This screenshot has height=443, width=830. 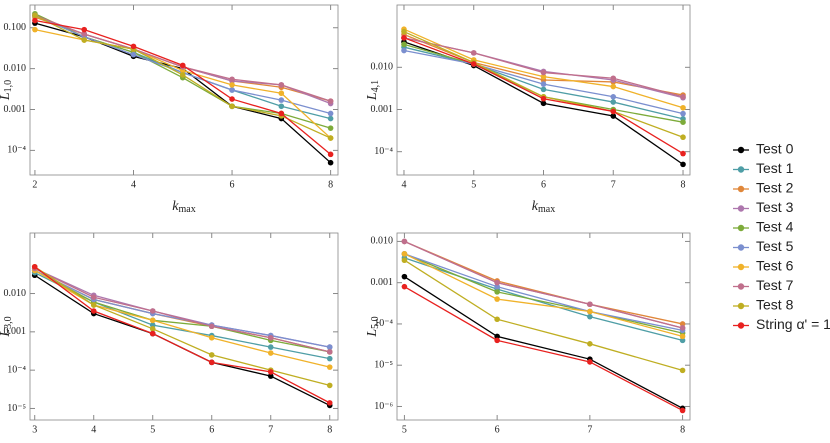 I want to click on y-label-sub: 3,0, so click(x=8, y=322).